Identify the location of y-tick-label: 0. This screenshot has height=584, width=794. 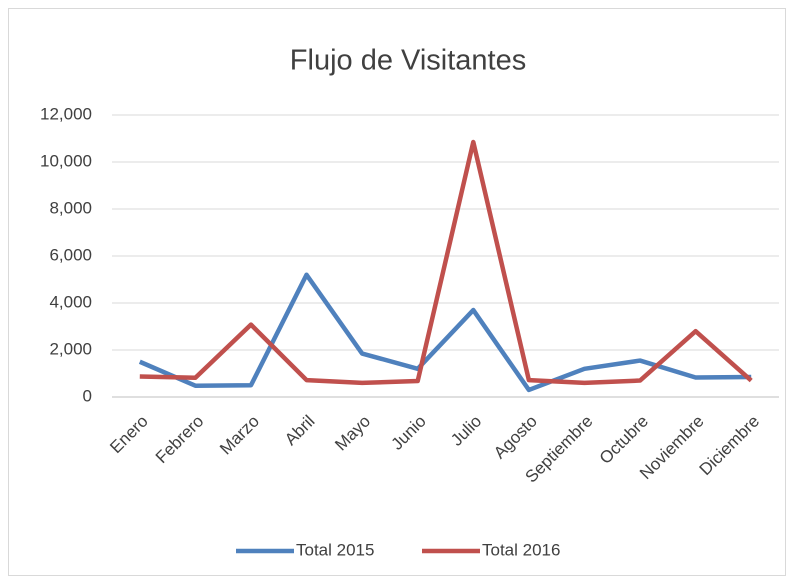
(87, 395).